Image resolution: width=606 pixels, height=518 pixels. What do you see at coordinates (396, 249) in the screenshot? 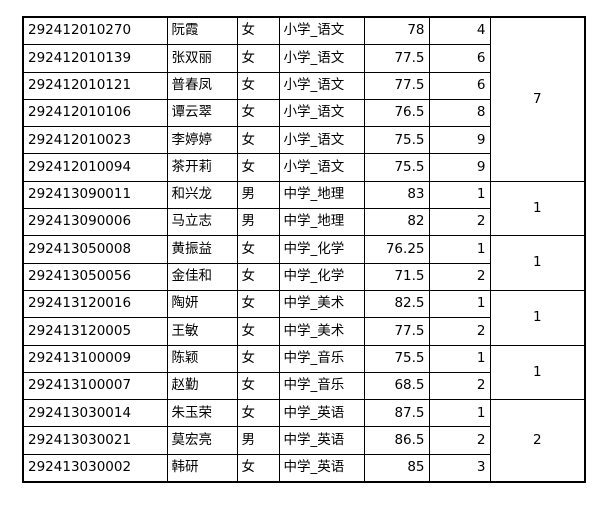
I see `score-cell: 76.25` at bounding box center [396, 249].